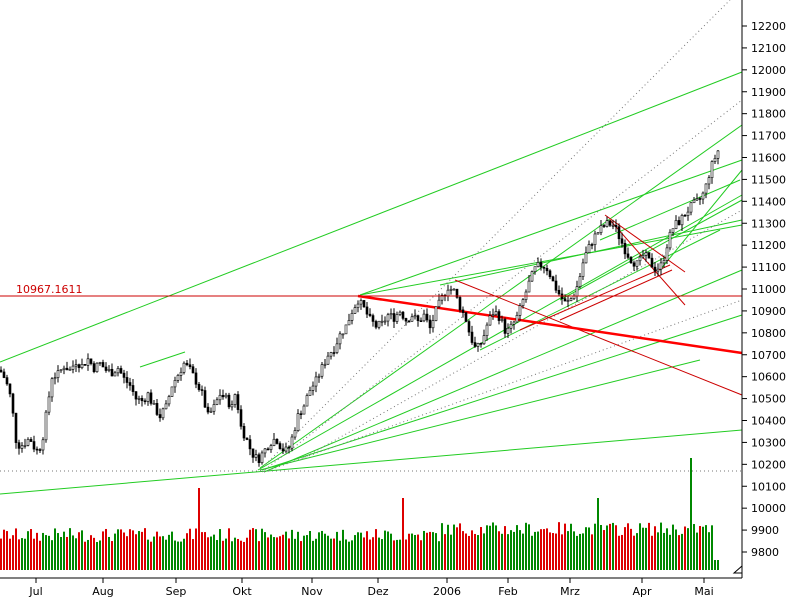 Image resolution: width=800 pixels, height=600 pixels. Describe the element at coordinates (737, 569) in the screenshot. I see `corner-handle-icon` at that location.